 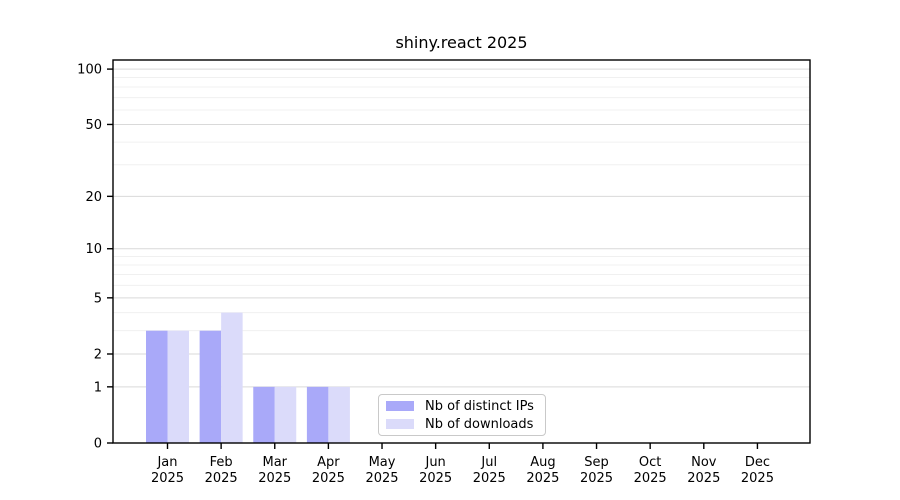 What do you see at coordinates (400, 424) in the screenshot?
I see `legend-swatch-downloads` at bounding box center [400, 424].